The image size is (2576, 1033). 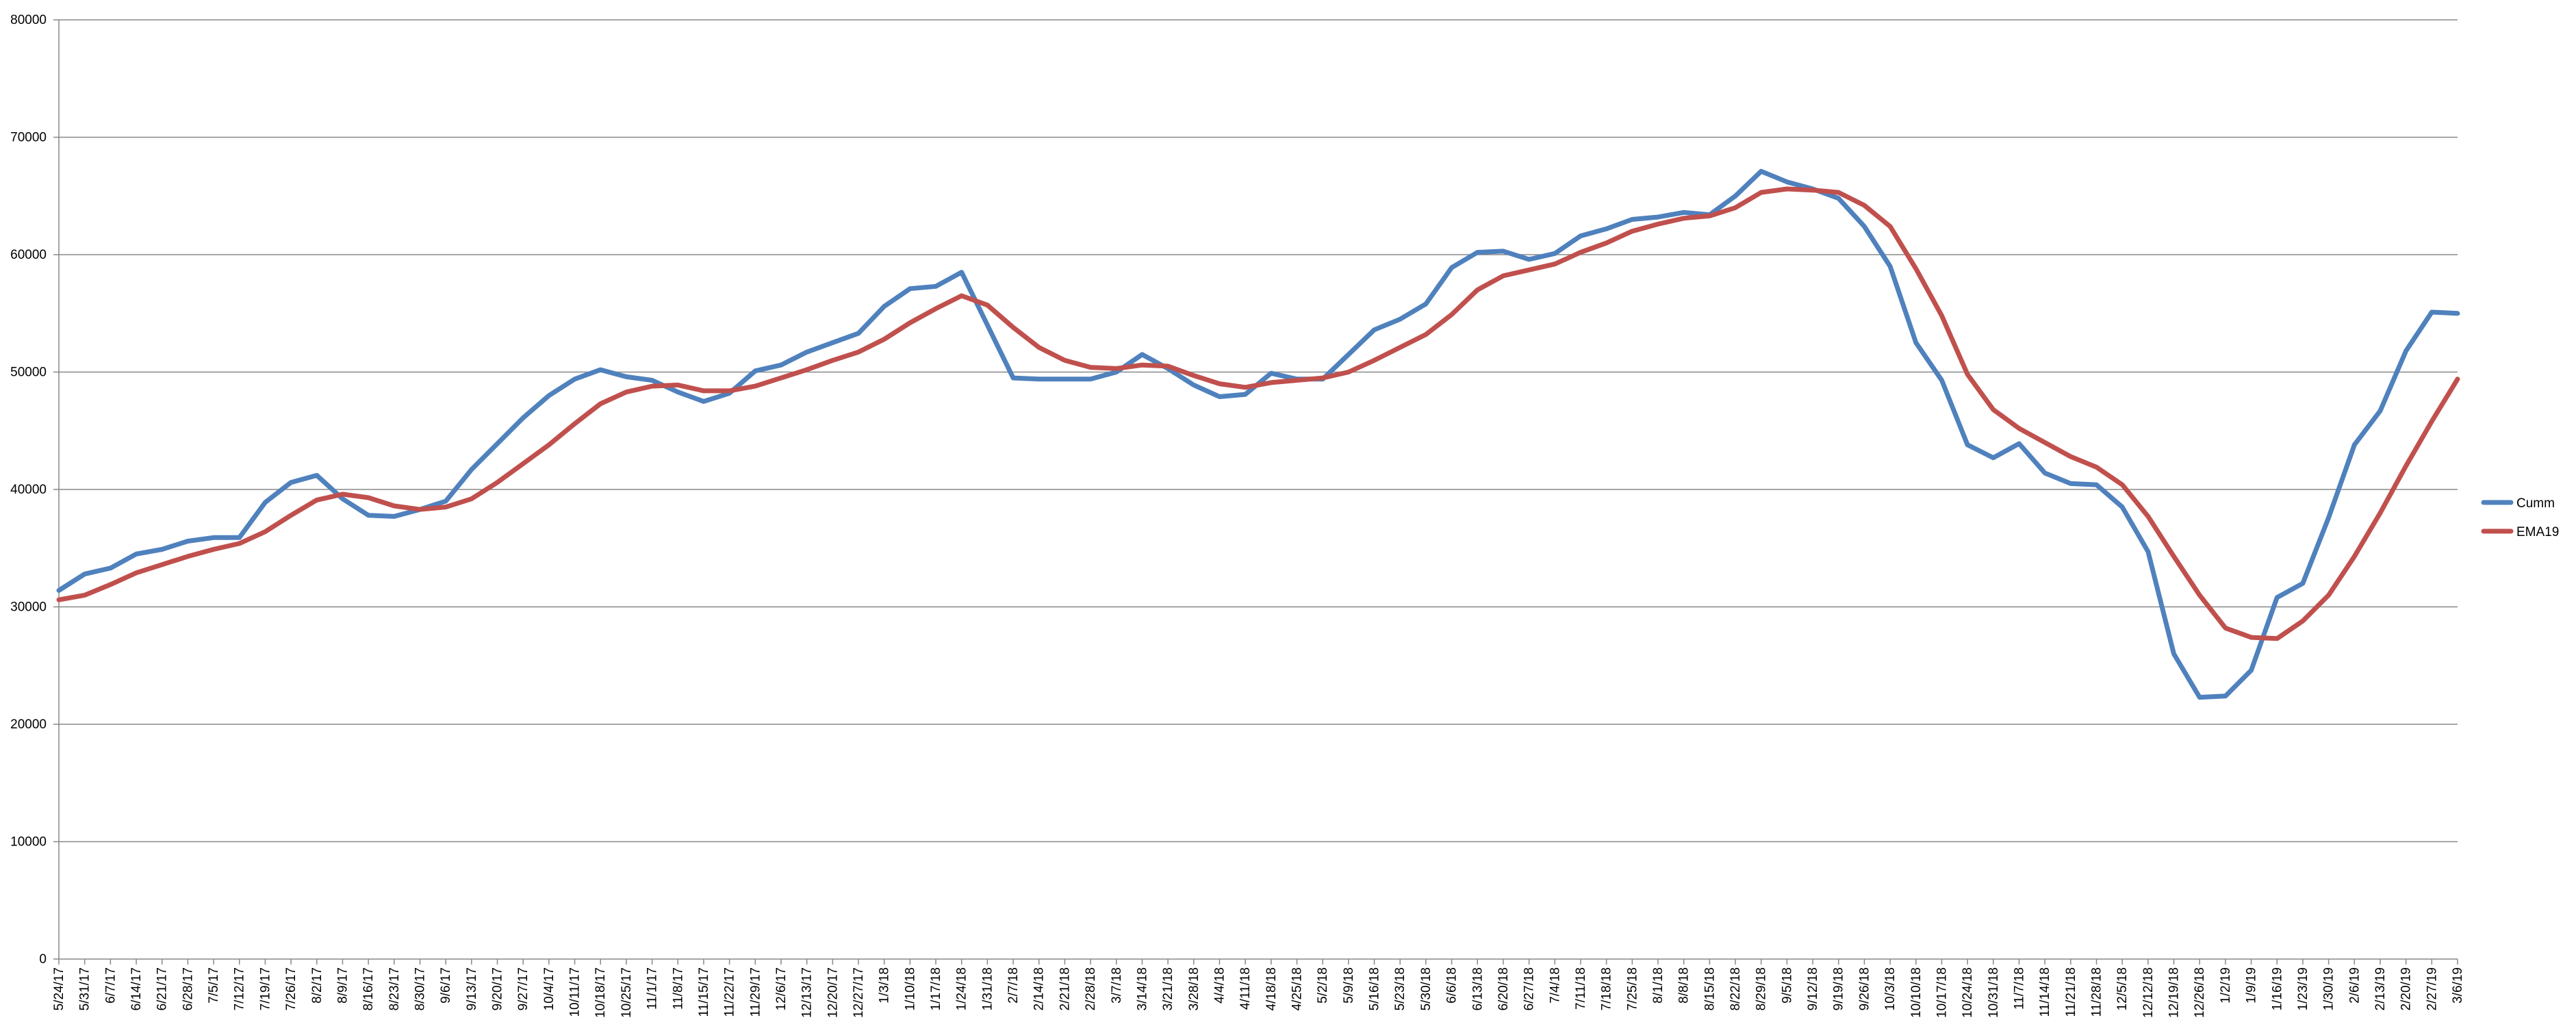 What do you see at coordinates (962, 988) in the screenshot?
I see `x-tick-label: 1/24/18` at bounding box center [962, 988].